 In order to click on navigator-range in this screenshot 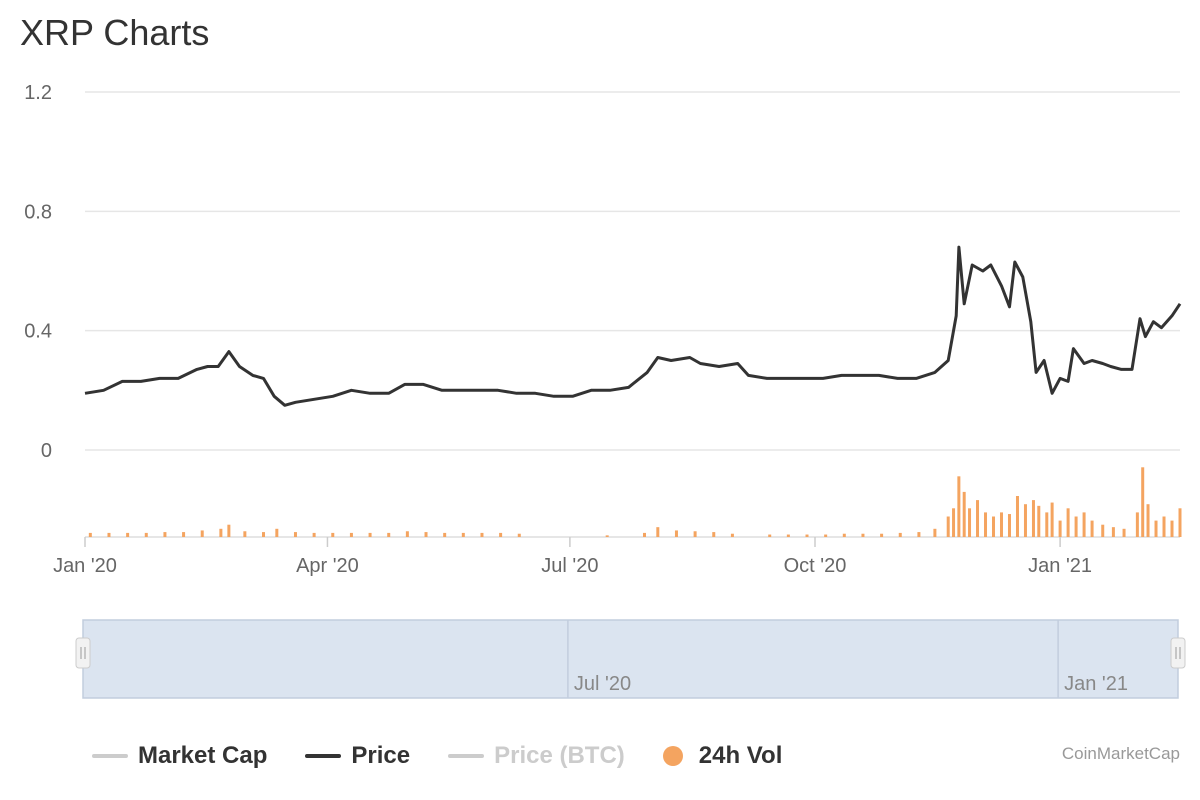, I will do `click(630, 659)`.